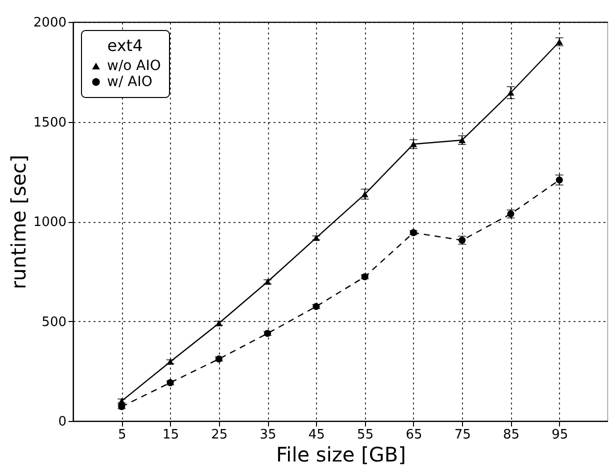 The width and height of the screenshot is (611, 465). I want to click on y-tick-label: 0, so click(62, 422).